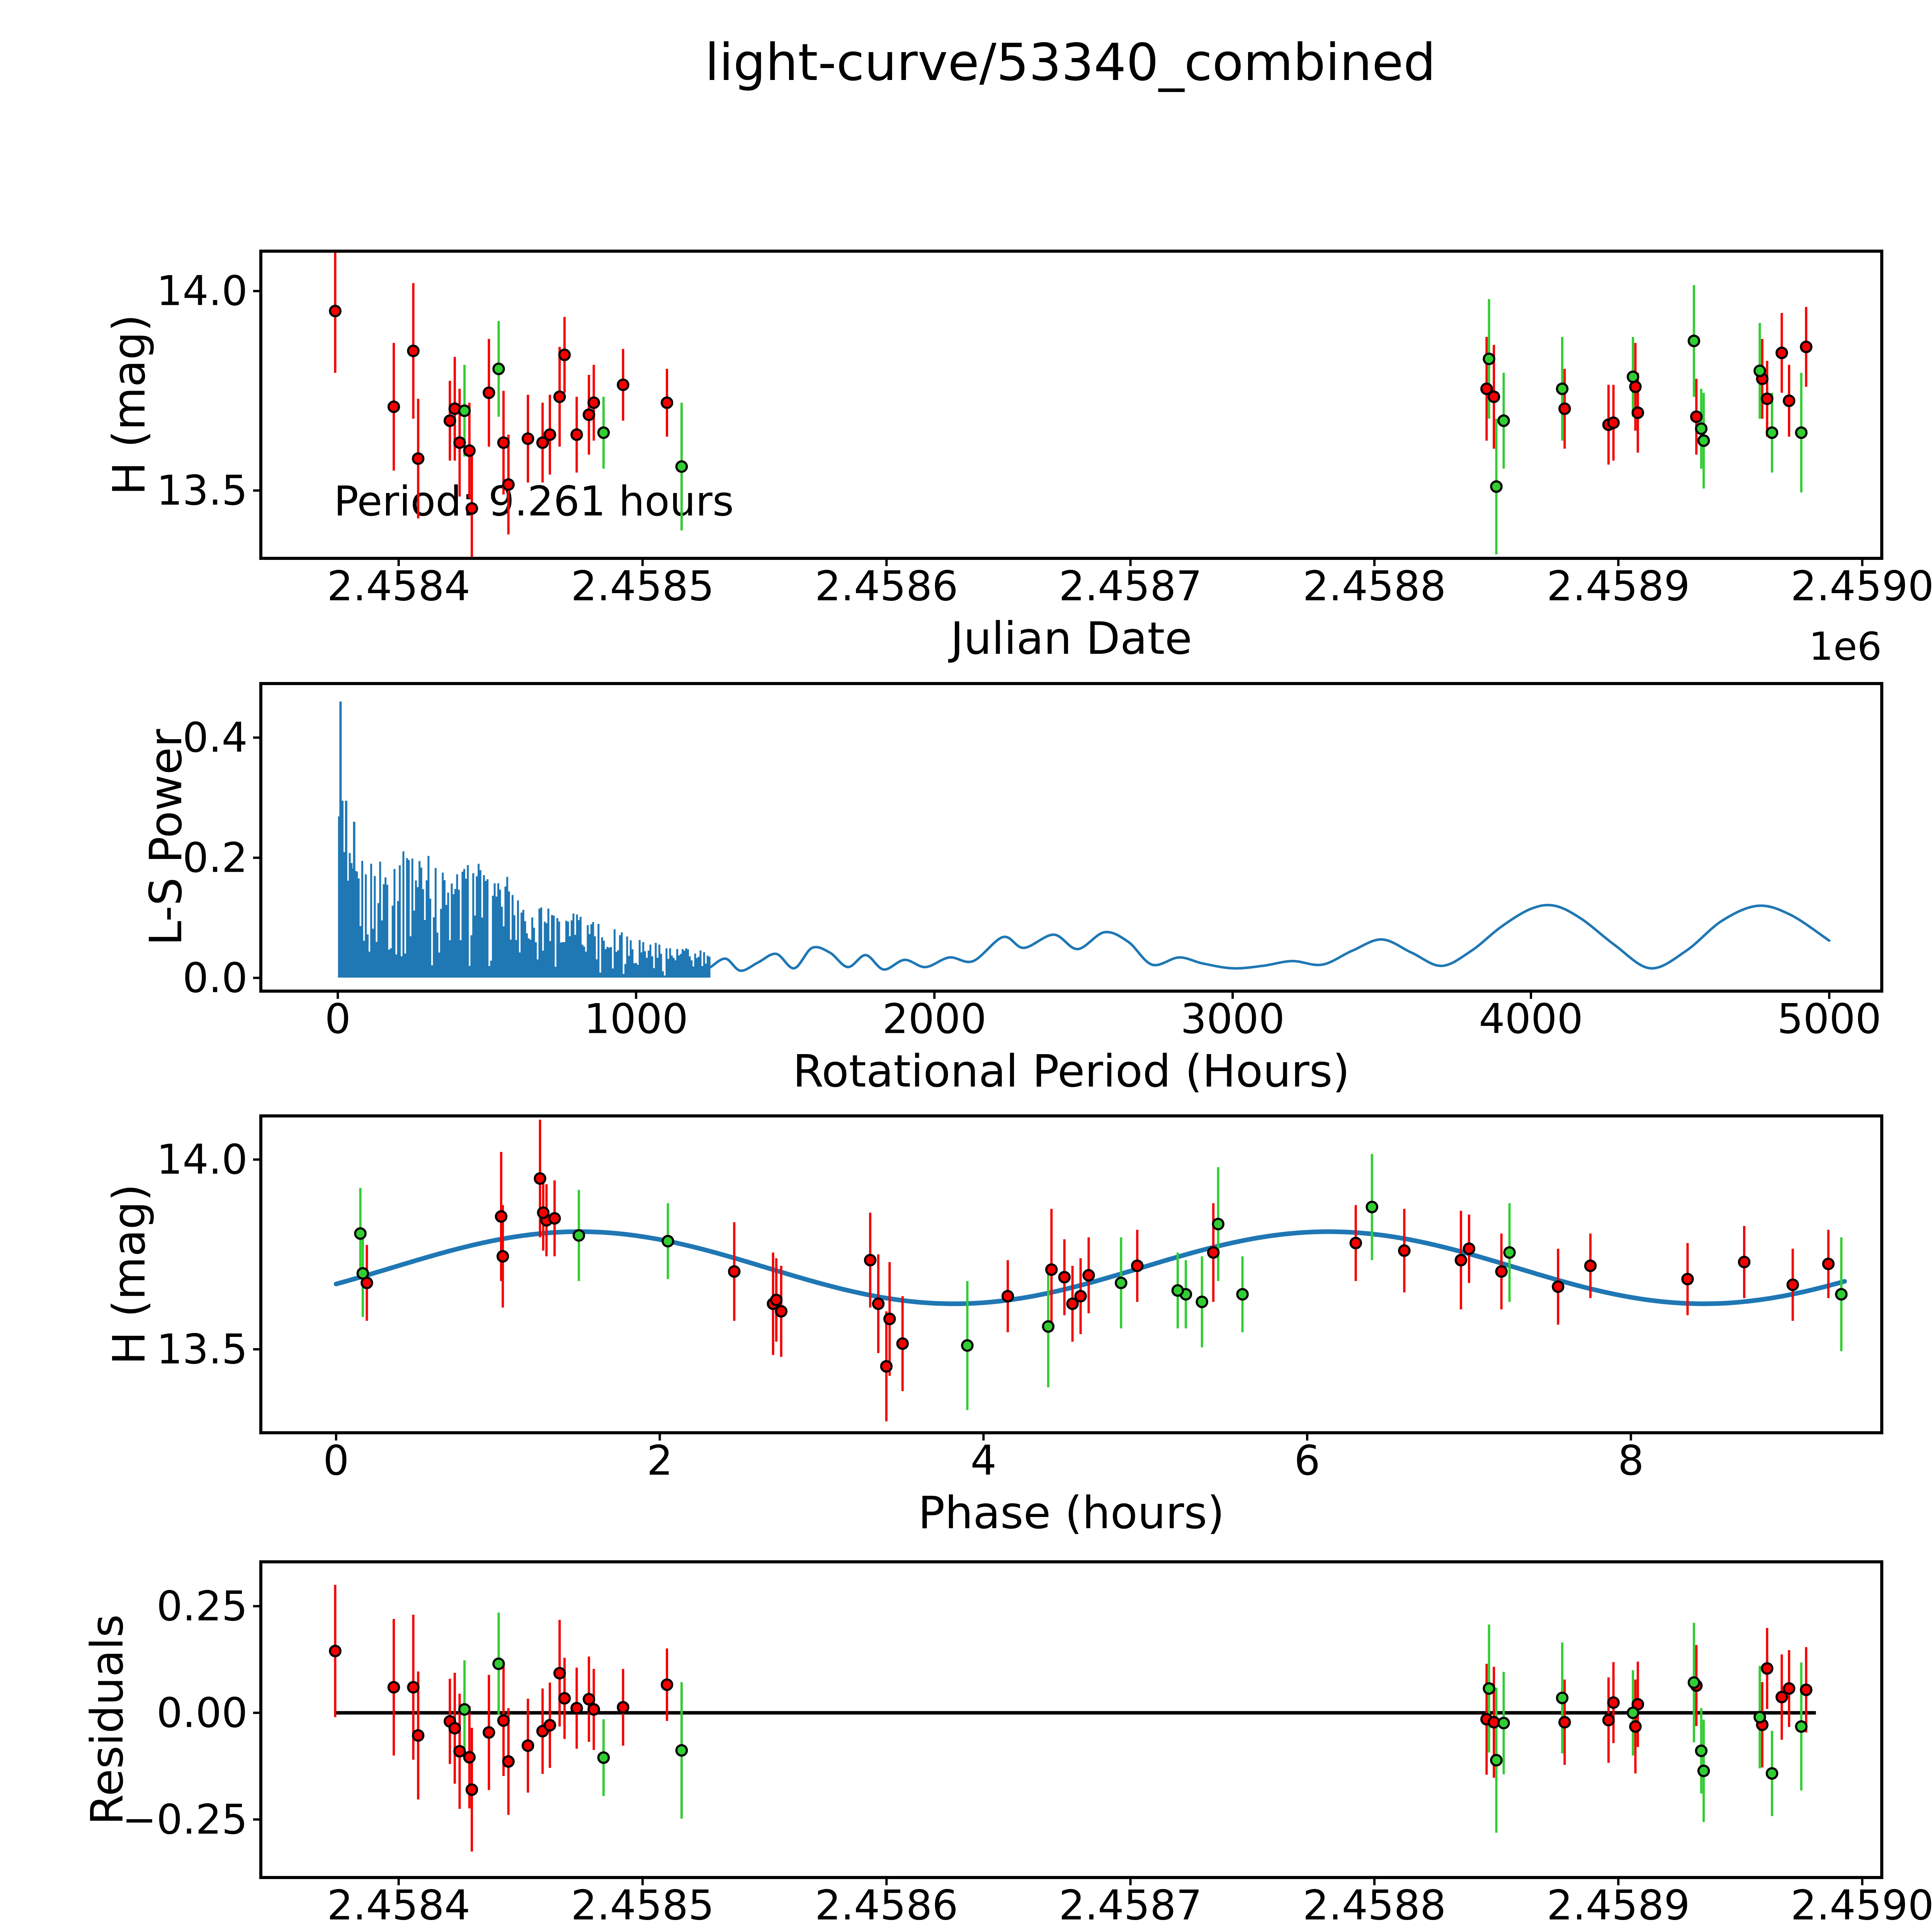 The image size is (1932, 1932). Describe the element at coordinates (1631, 1461) in the screenshot. I see `x-tick-label: 8` at that location.